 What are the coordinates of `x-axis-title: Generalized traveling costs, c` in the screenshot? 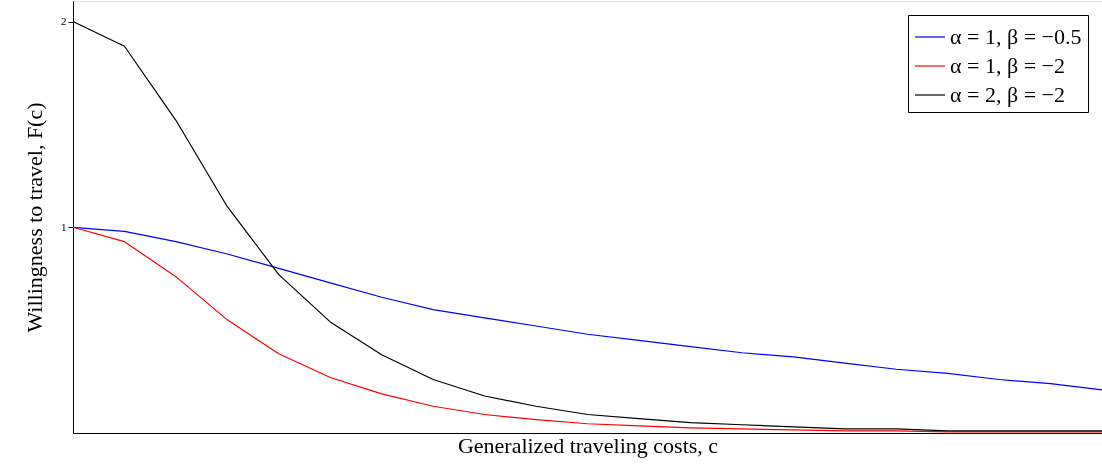 It's located at (588, 445).